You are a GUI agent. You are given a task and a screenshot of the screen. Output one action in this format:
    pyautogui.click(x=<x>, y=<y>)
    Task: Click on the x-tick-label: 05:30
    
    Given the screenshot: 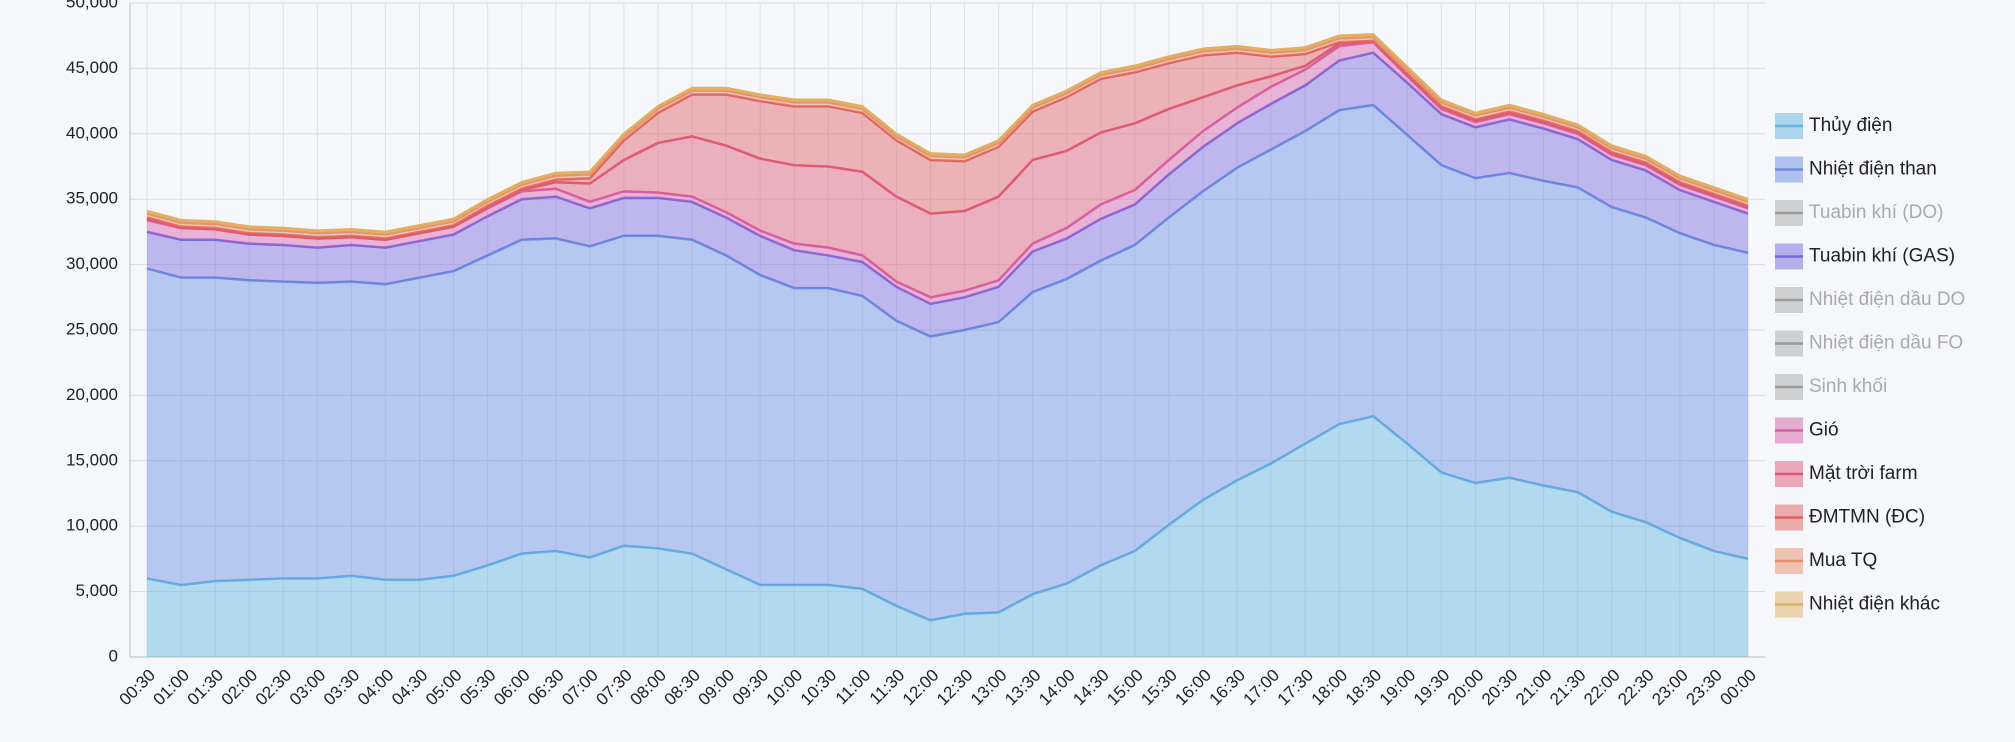 What is the action you would take?
    pyautogui.click(x=478, y=688)
    